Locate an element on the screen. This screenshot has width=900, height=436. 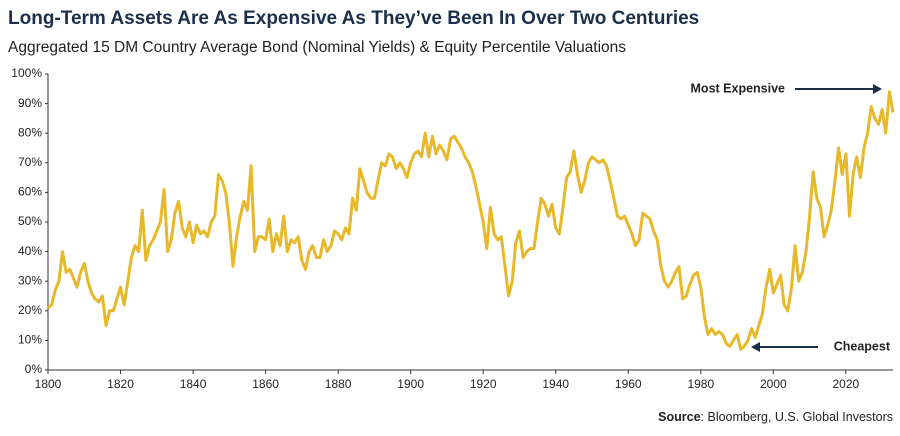
annotation: Most Expensive is located at coordinates (738, 88).